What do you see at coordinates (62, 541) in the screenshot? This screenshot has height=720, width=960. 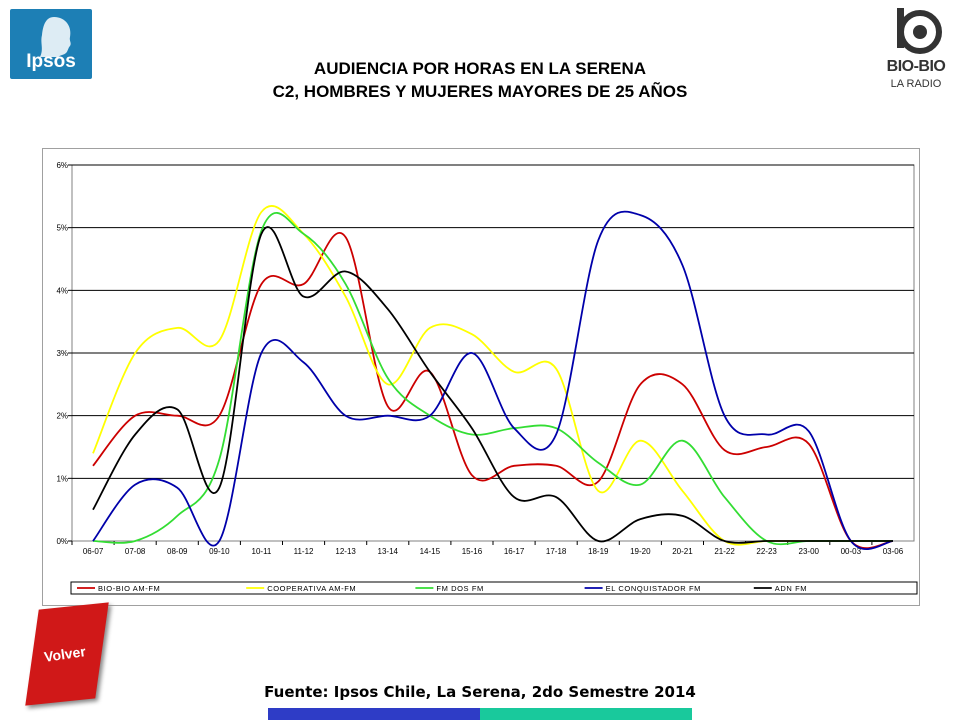 I see `y-tick-label: 0%` at bounding box center [62, 541].